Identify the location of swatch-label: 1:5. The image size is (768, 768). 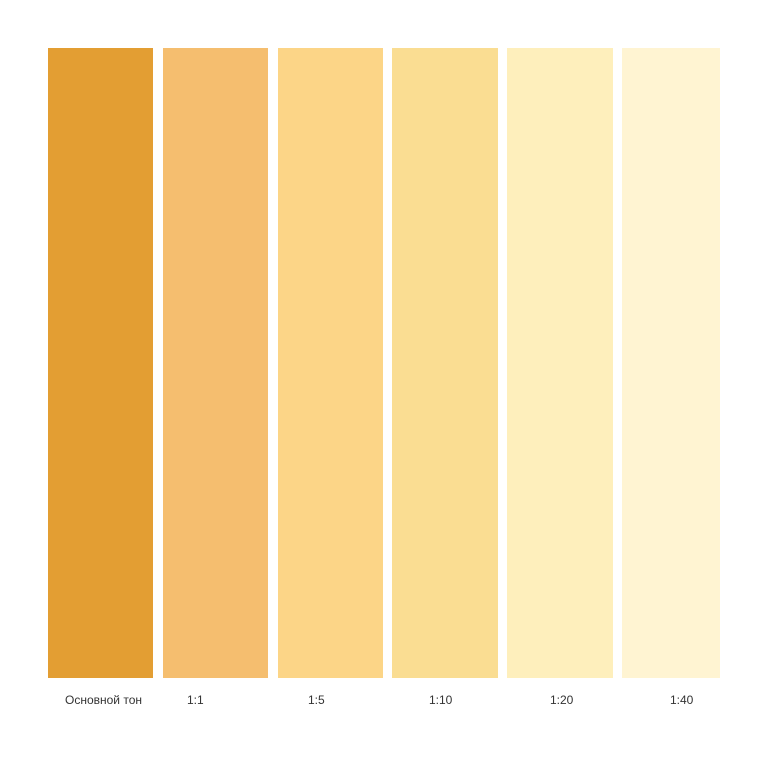
(316, 700).